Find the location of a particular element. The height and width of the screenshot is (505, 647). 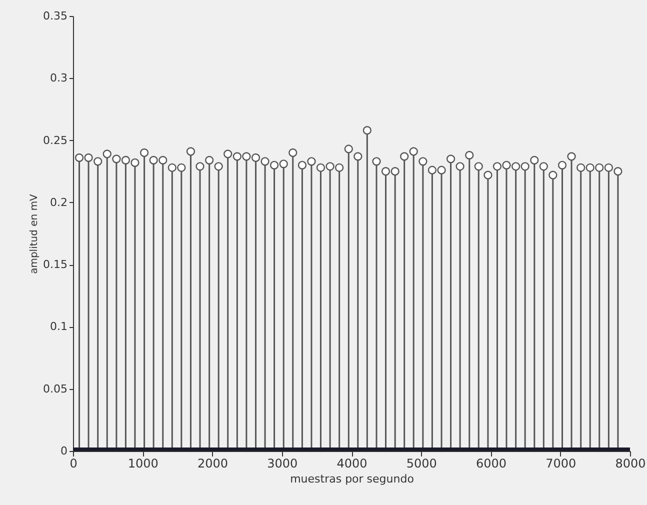

y-tick-label: 0.35 is located at coordinates (55, 16).